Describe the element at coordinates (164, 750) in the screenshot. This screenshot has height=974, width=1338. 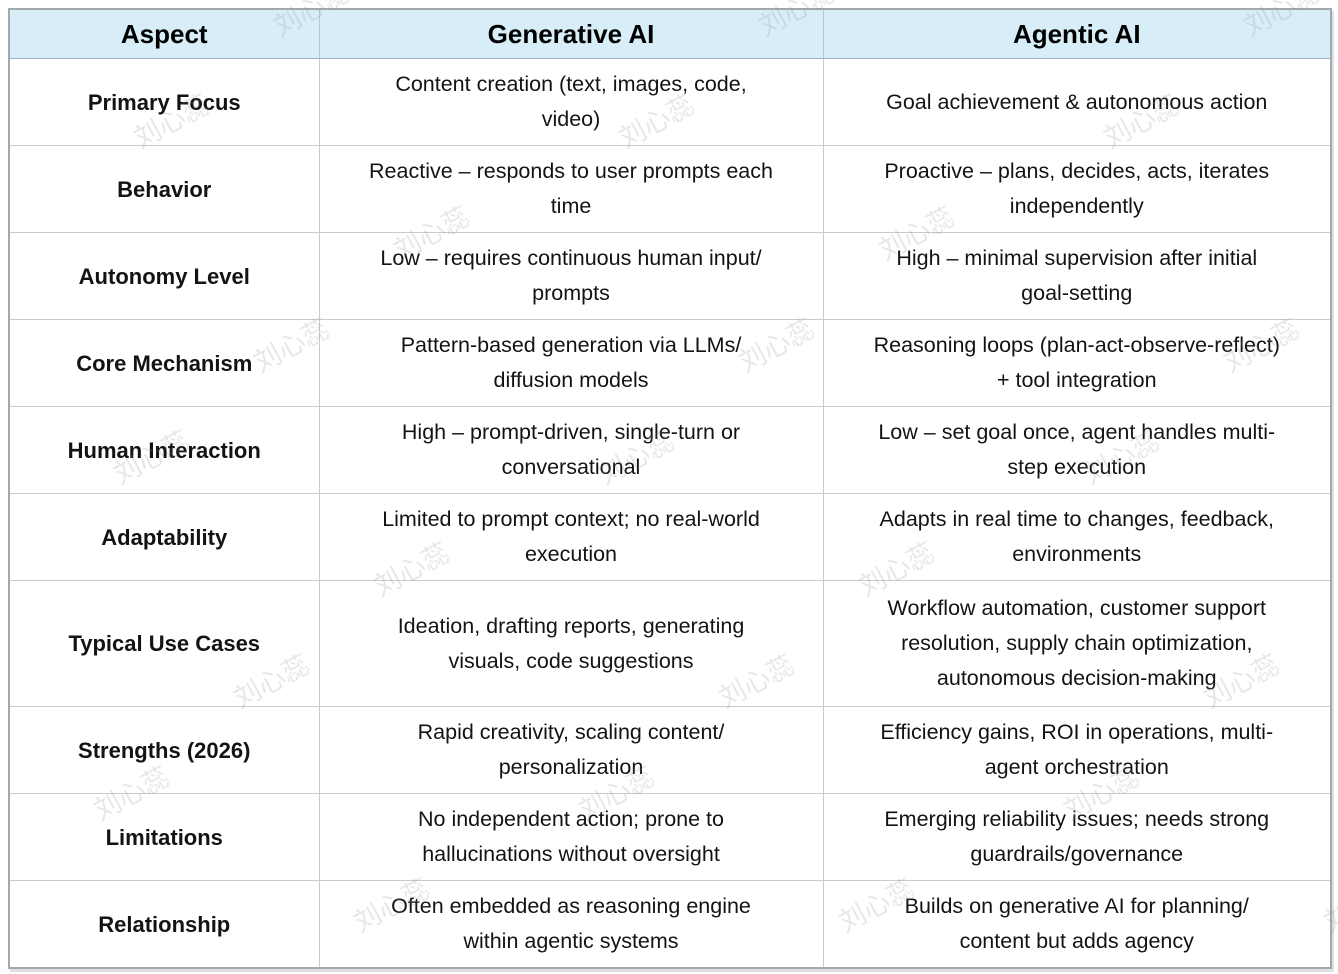
I see `aspect-cell: Strengths (2026)` at that location.